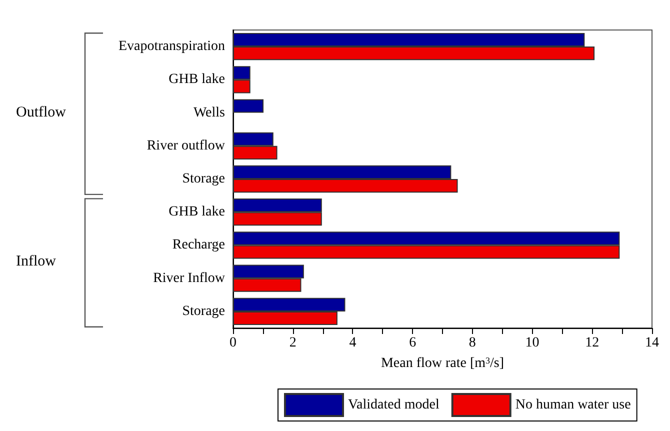 The width and height of the screenshot is (670, 431). What do you see at coordinates (352, 343) in the screenshot?
I see `x-tick-label: 4` at bounding box center [352, 343].